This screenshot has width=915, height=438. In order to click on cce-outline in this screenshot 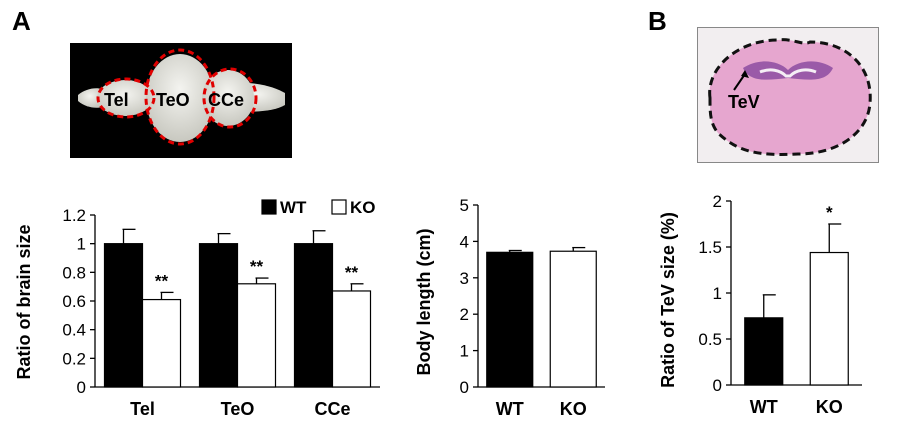, I will do `click(230, 98)`.